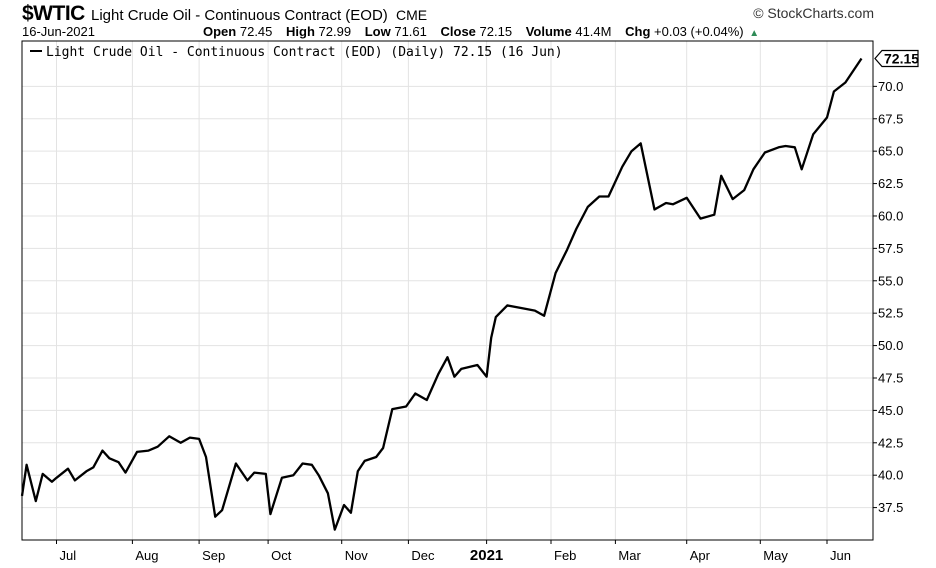 The height and width of the screenshot is (568, 936). What do you see at coordinates (410, 31) in the screenshot?
I see `low-value: 71.61` at bounding box center [410, 31].